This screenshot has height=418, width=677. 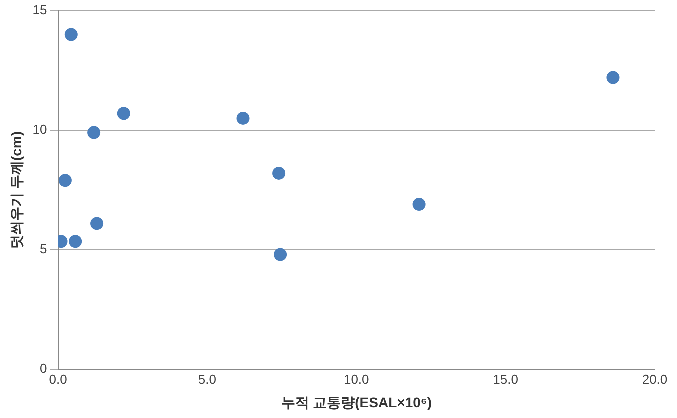 What do you see at coordinates (40, 10) in the screenshot?
I see `y-tick-label: 15` at bounding box center [40, 10].